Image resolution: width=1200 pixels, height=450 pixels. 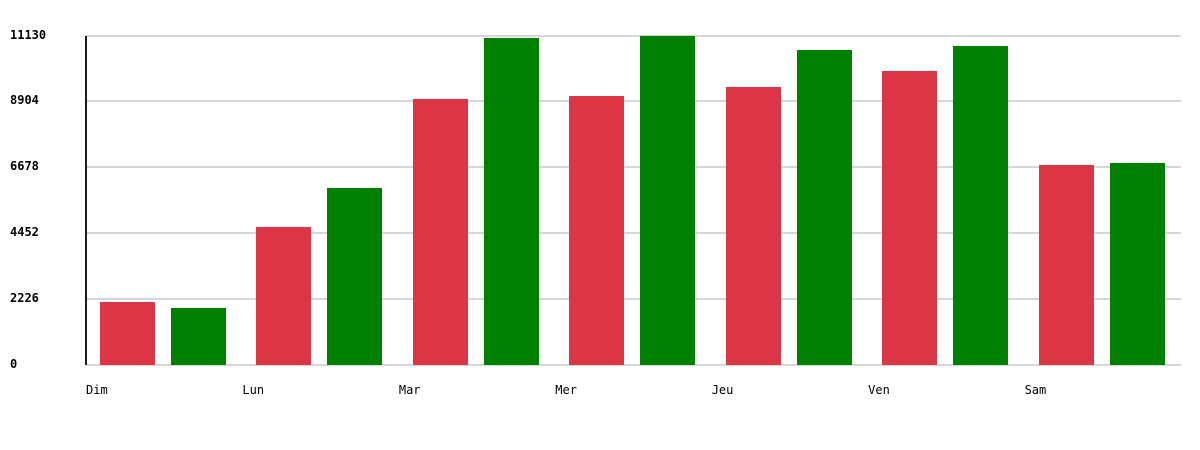 What do you see at coordinates (86, 200) in the screenshot?
I see `y-axis-line` at bounding box center [86, 200].